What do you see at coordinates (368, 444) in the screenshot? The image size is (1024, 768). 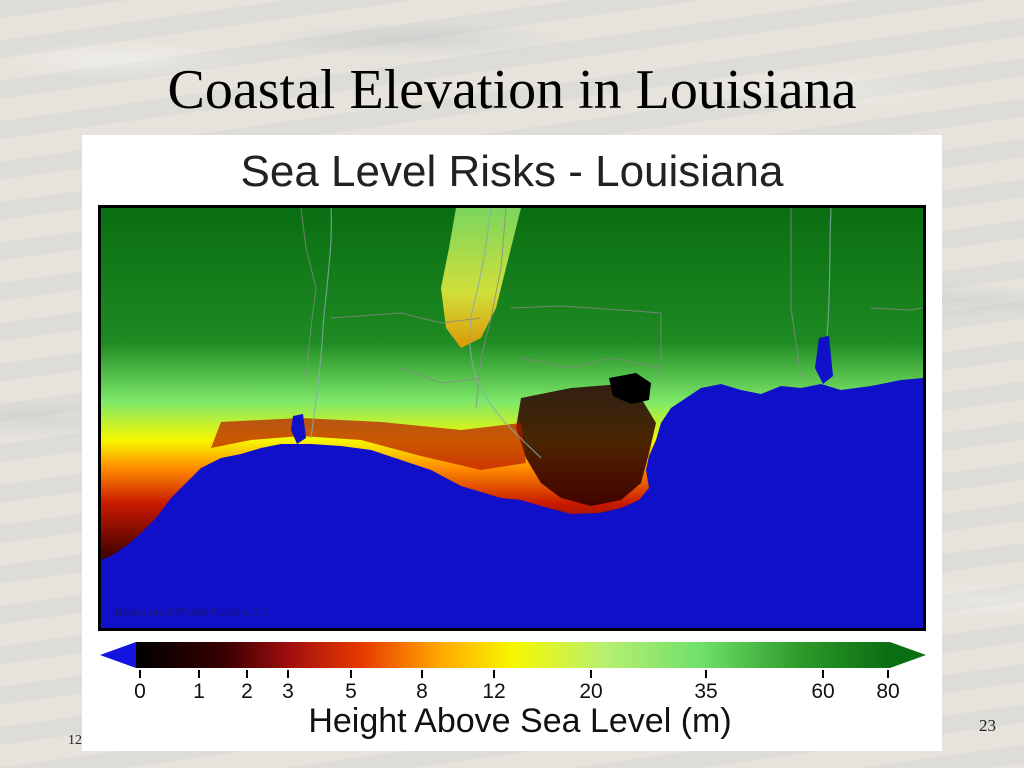 I see `coastal-marsh` at bounding box center [368, 444].